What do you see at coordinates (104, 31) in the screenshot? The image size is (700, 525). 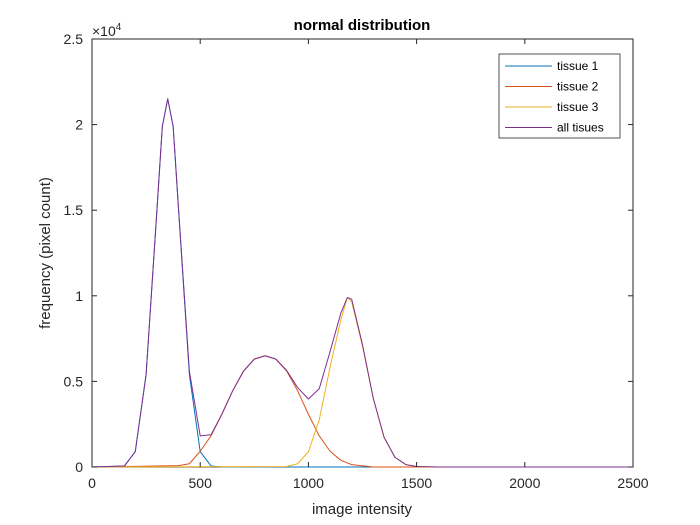 I see `y-exponent-base: ×10` at bounding box center [104, 31].